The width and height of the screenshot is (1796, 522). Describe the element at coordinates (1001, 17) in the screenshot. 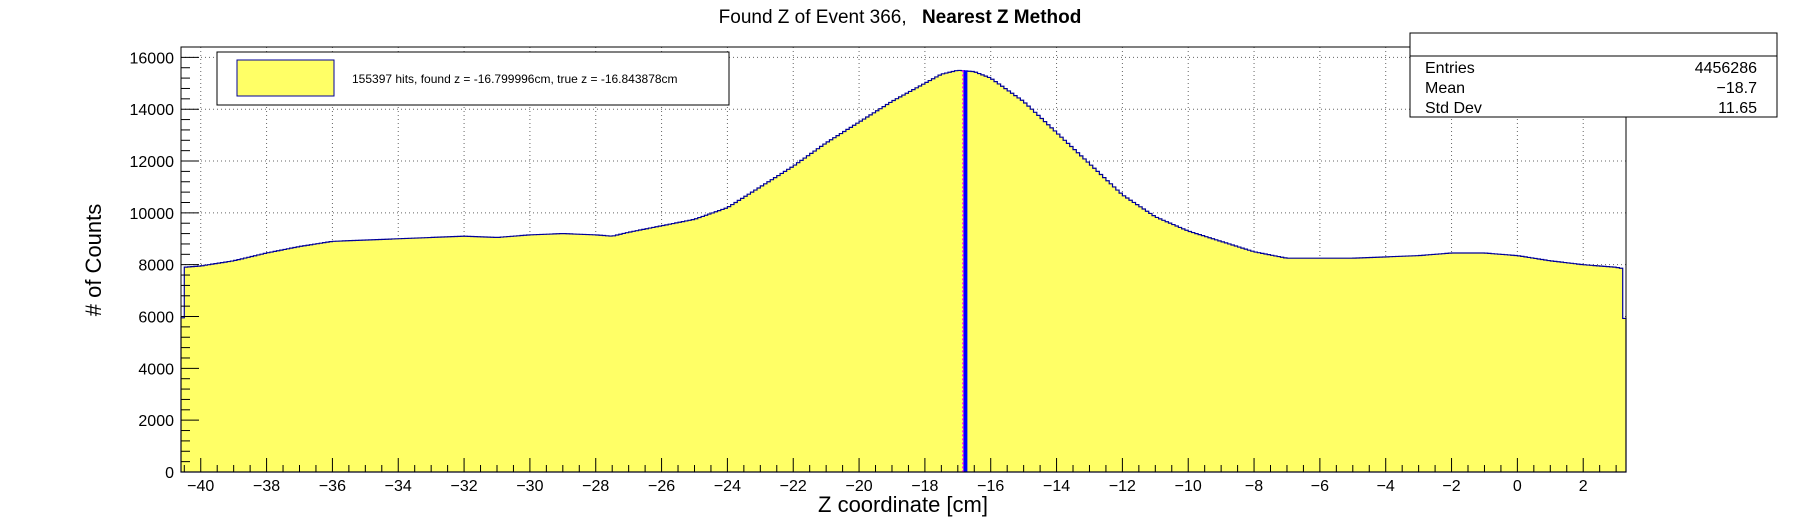

I see `chart-title-method: Nearest Z Method` at that location.